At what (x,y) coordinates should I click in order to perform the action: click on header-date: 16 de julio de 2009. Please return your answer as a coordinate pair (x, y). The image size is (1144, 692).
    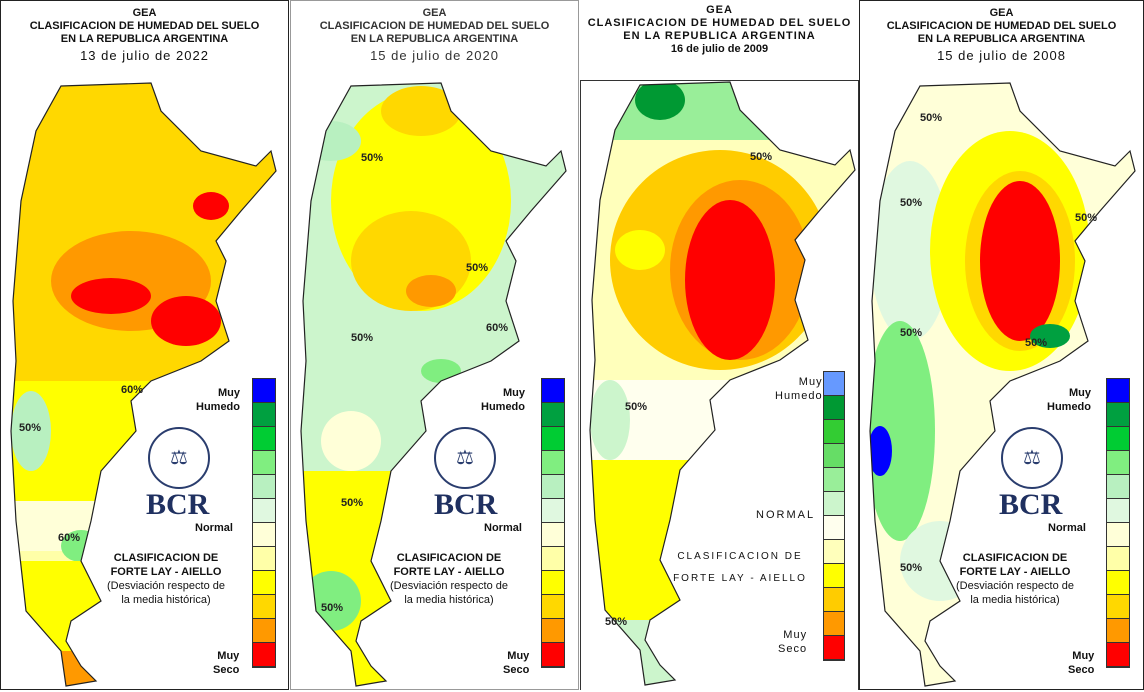
    Looking at the image, I should click on (719, 49).